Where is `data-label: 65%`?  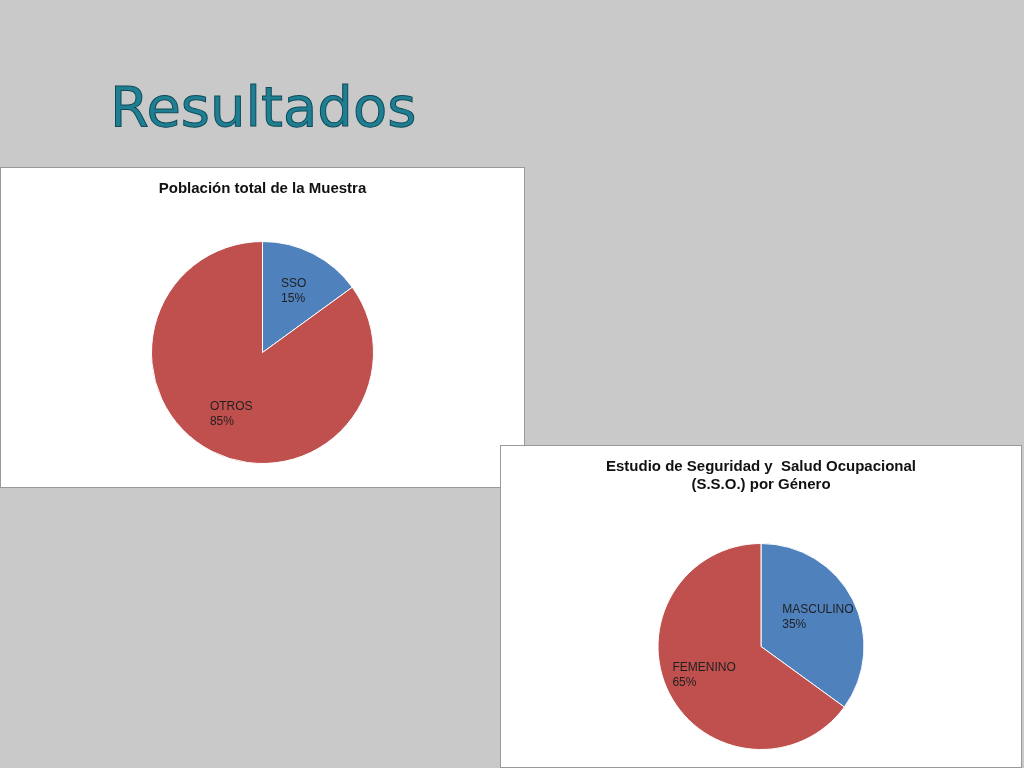 data-label: 65% is located at coordinates (684, 682).